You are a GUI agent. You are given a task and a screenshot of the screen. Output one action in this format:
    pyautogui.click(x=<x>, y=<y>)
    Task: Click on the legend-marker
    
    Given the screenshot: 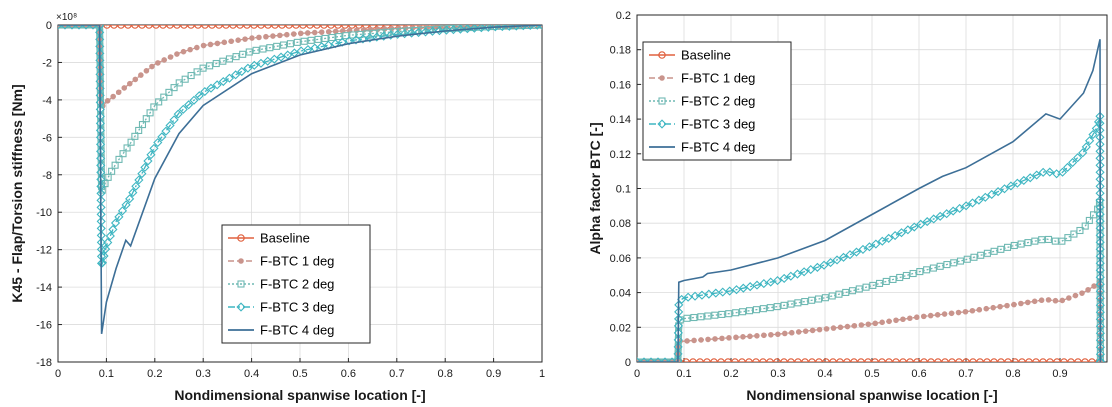 What is the action you would take?
    pyautogui.click(x=662, y=55)
    